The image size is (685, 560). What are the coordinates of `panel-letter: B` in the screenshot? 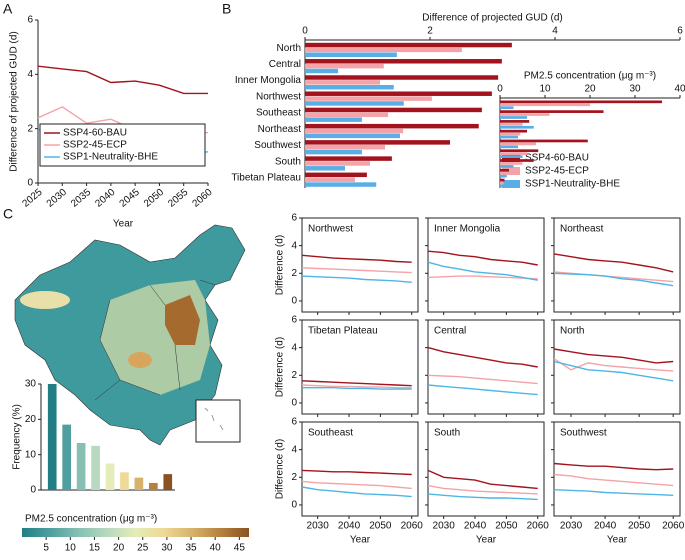 It's located at (226, 9).